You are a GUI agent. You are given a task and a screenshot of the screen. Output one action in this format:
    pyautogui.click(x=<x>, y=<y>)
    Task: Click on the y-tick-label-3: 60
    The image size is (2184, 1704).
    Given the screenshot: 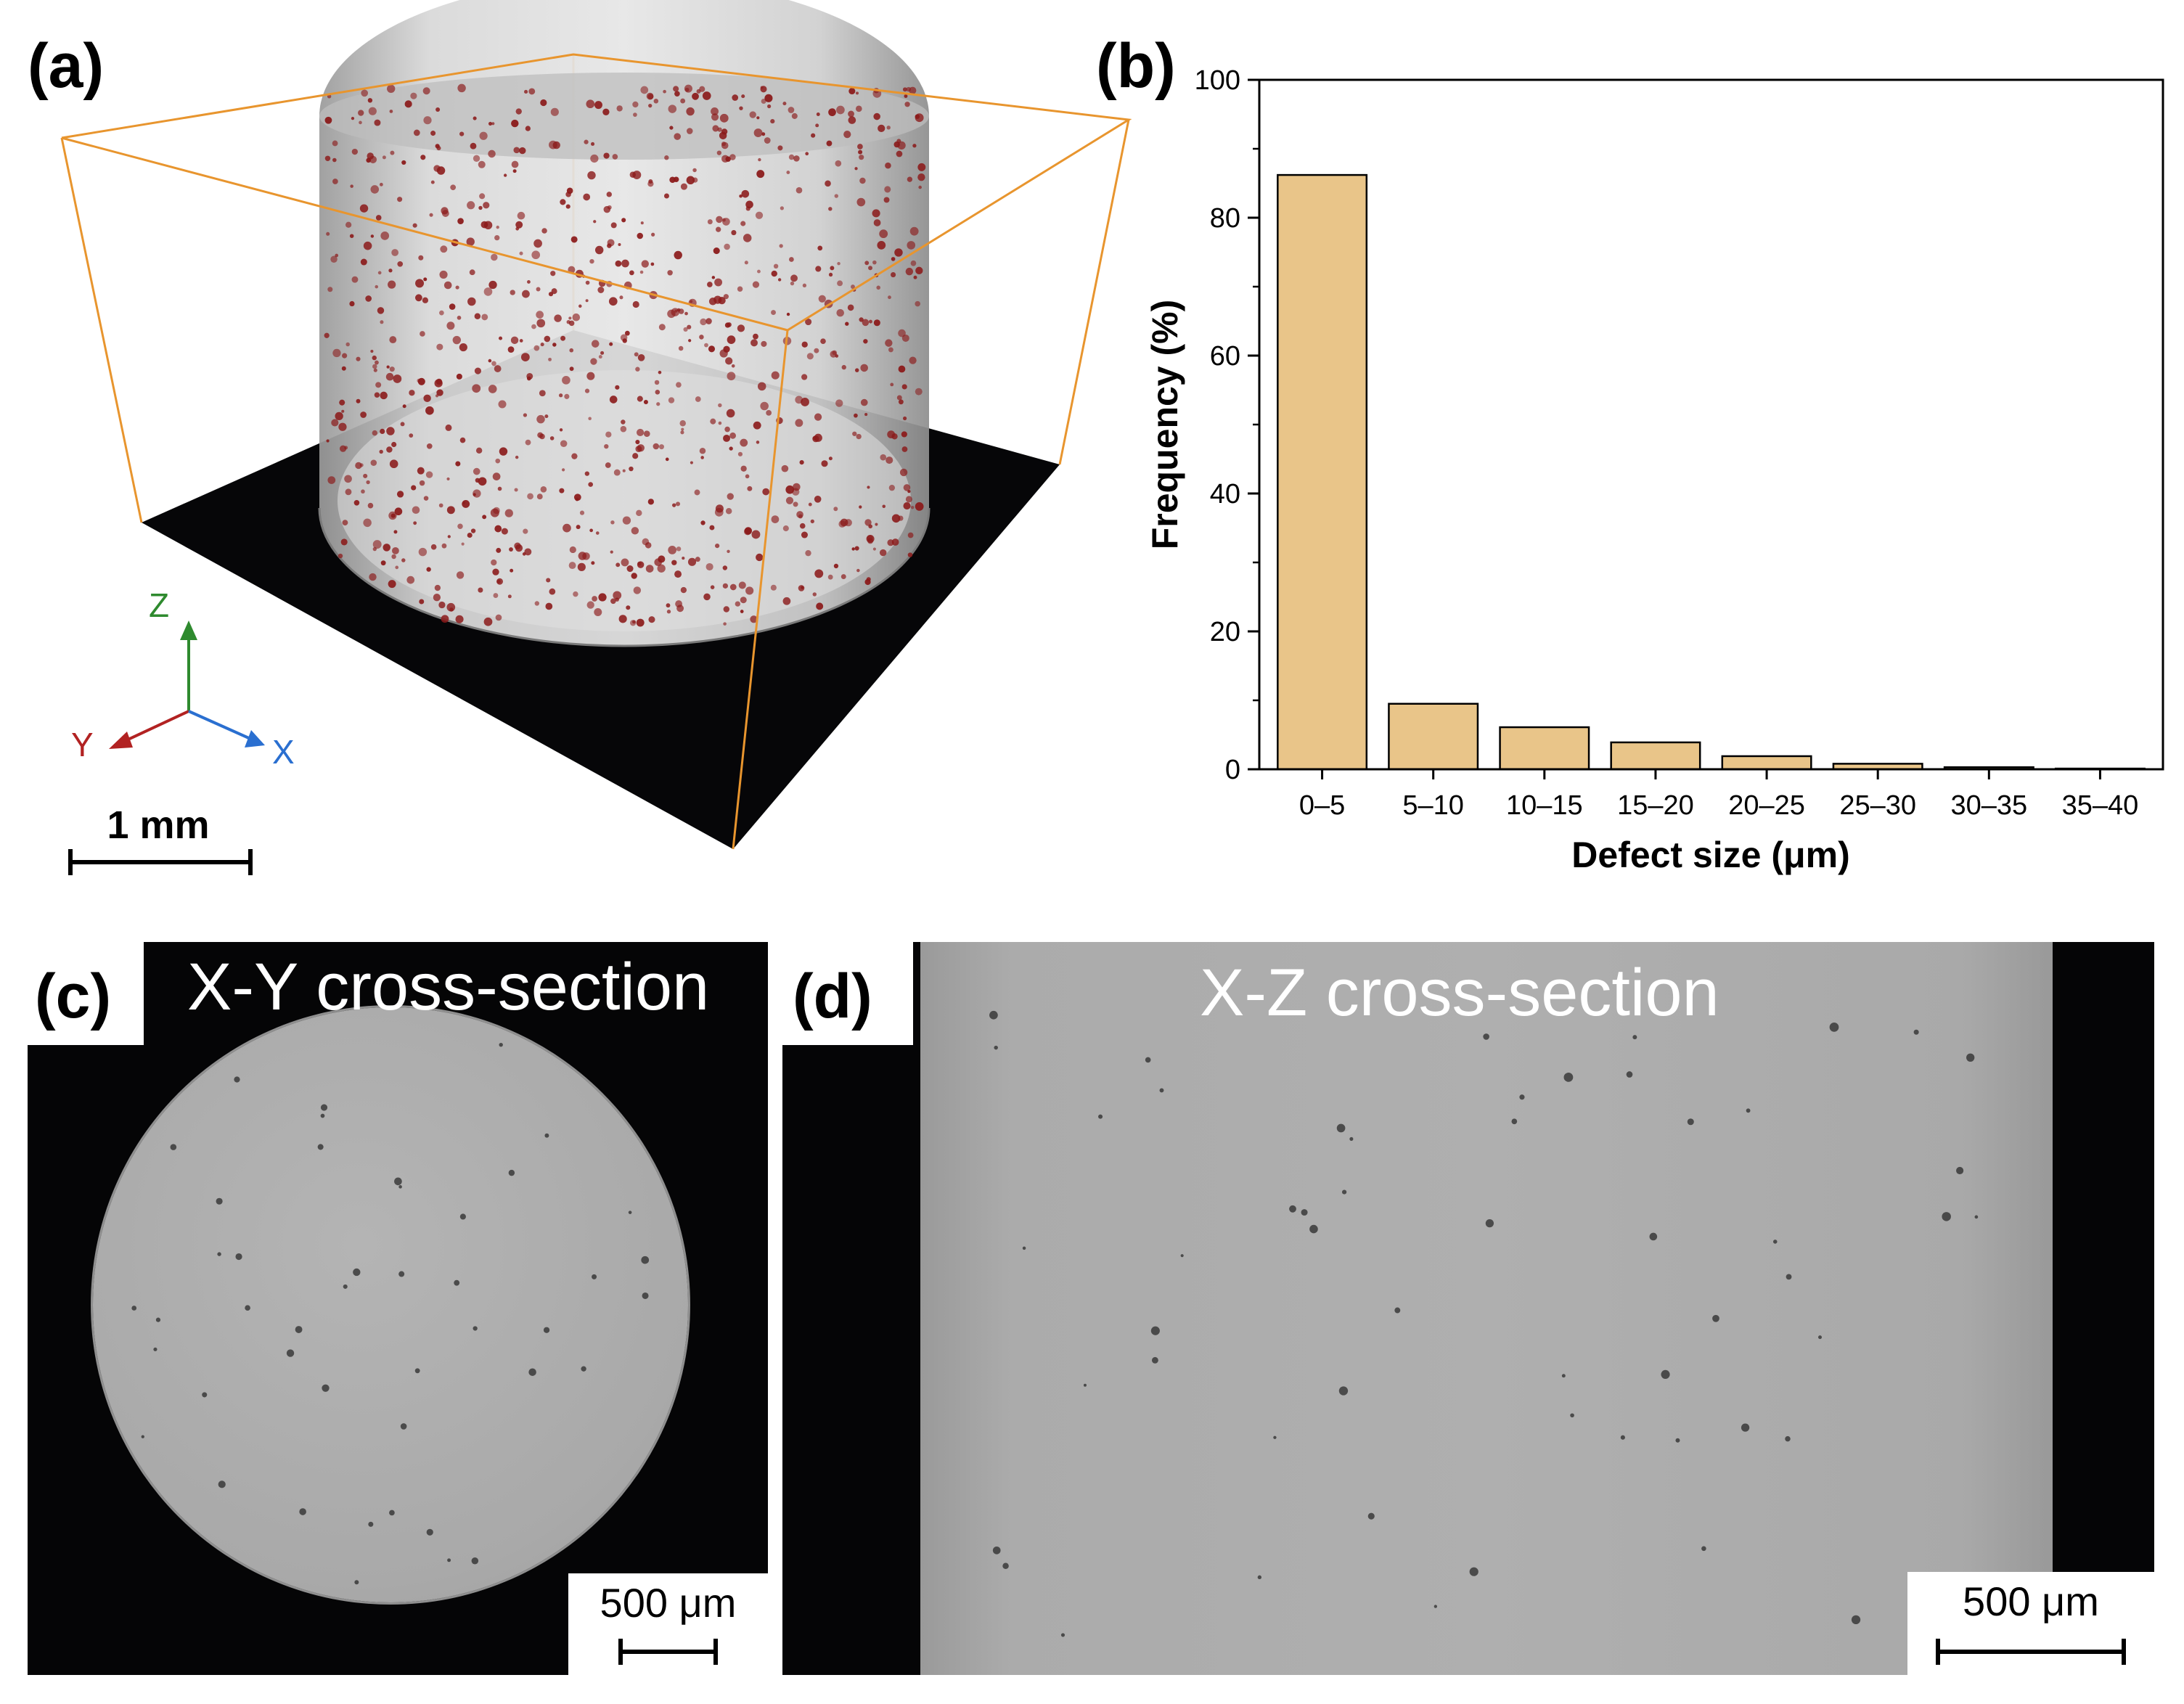 What is the action you would take?
    pyautogui.click(x=1225, y=356)
    